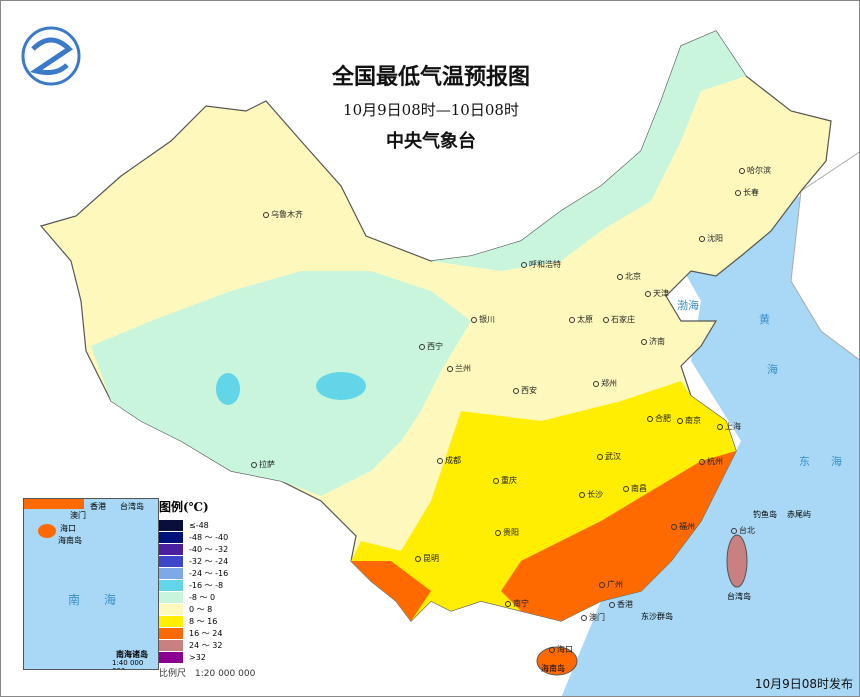  What do you see at coordinates (132, 506) in the screenshot?
I see `inset-label: 台湾岛` at bounding box center [132, 506].